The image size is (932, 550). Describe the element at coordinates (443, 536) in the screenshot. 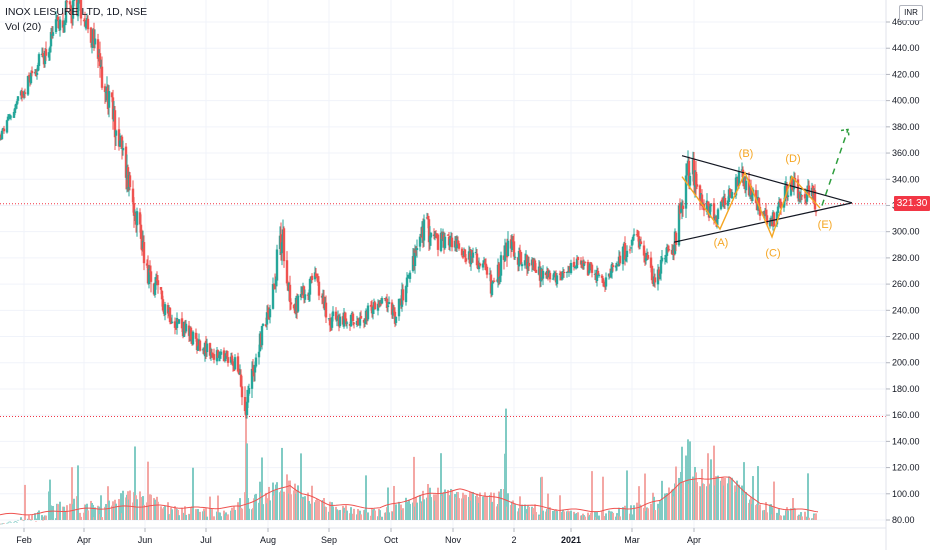

I see `time-axis: Feb Apr Jun Jul Aug Sep Oct Nov 2 2021 Mar Apr` at that location.